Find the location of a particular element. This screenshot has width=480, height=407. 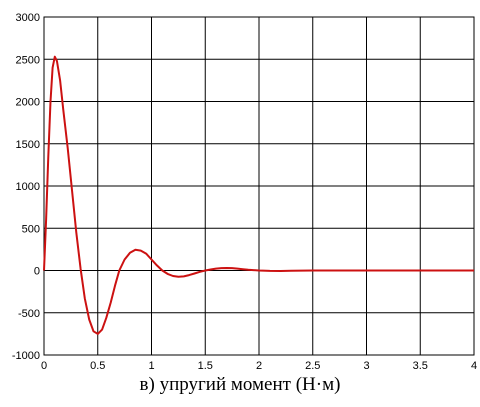

chart-caption: в) упругий момент (Н·м) is located at coordinates (240, 384).